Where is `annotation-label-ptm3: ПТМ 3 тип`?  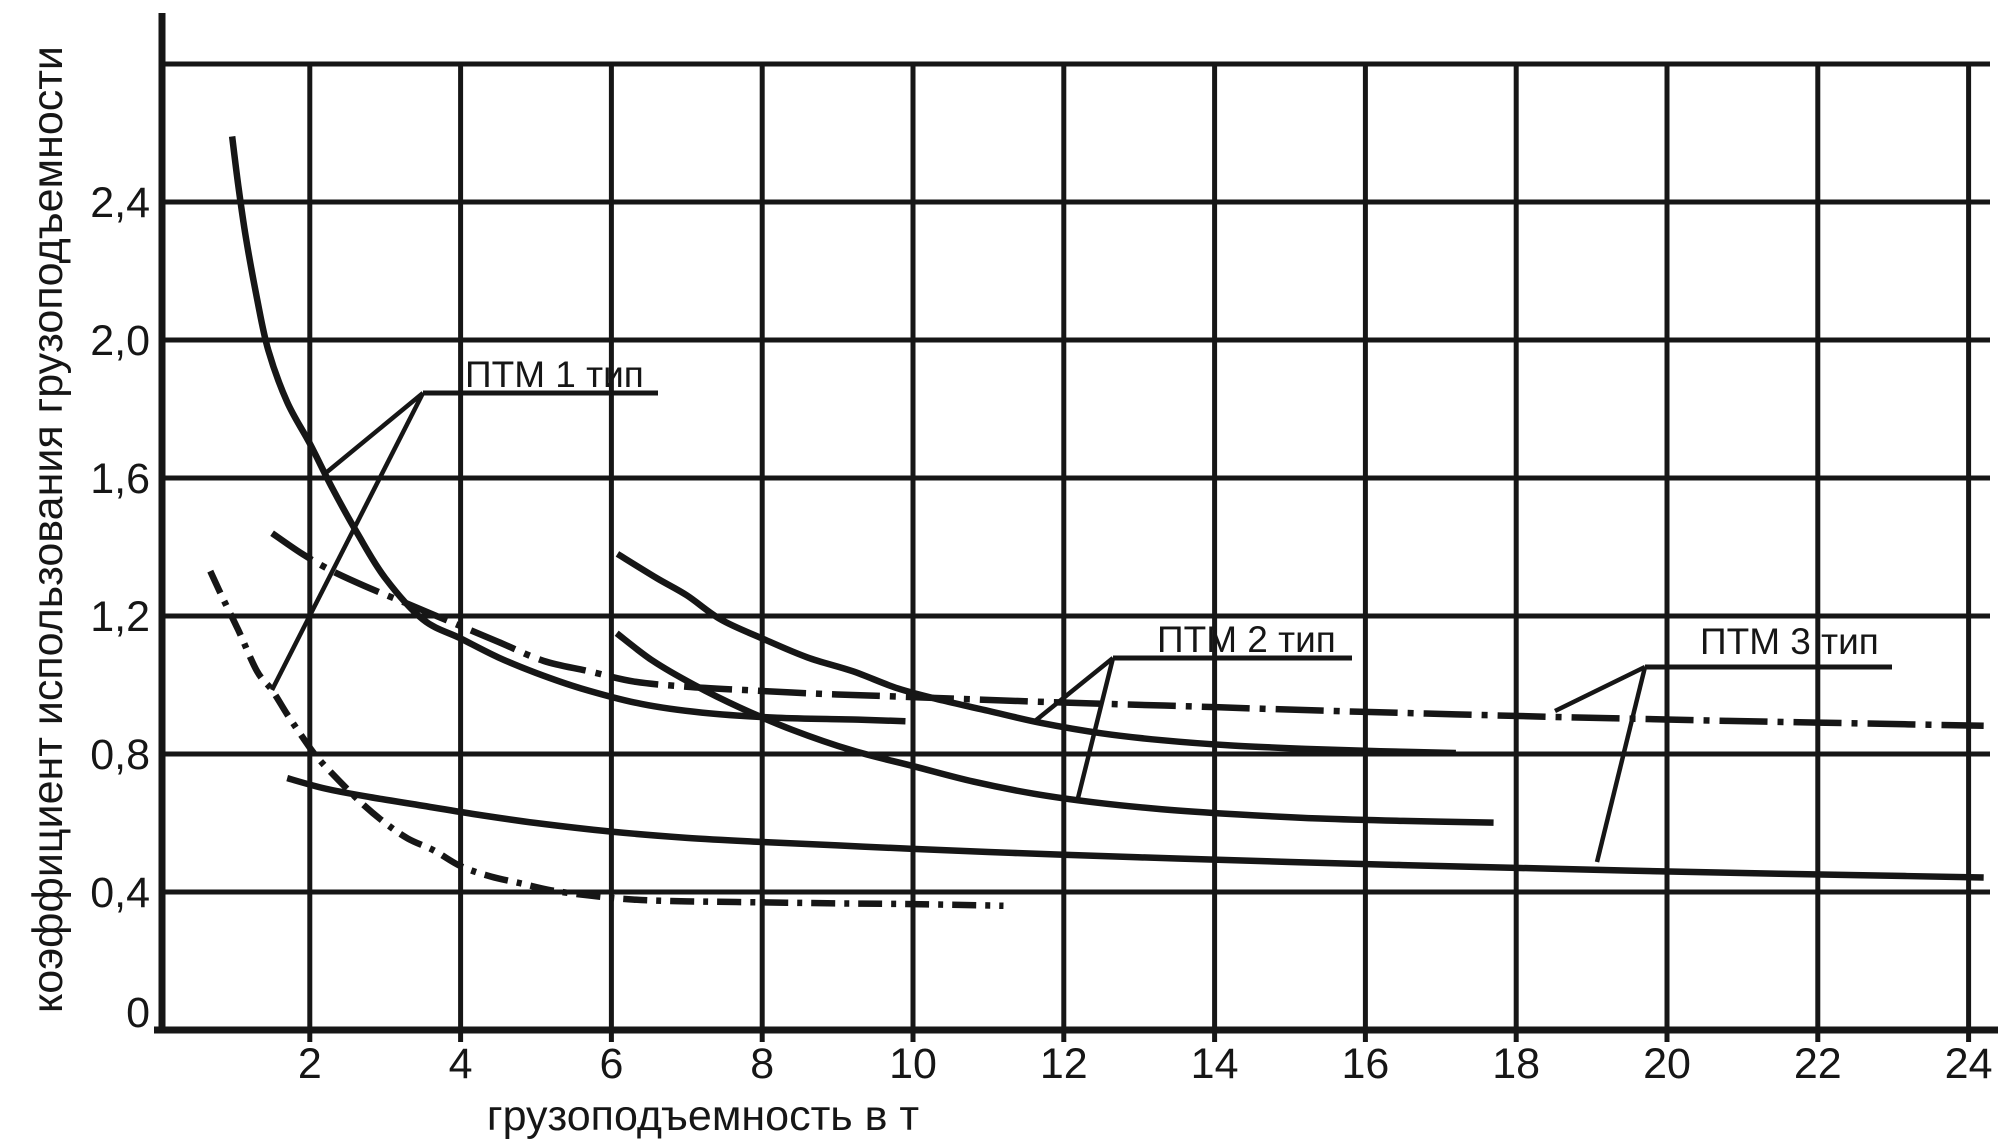 annotation-label-ptm3: ПТМ 3 тип is located at coordinates (1789, 641).